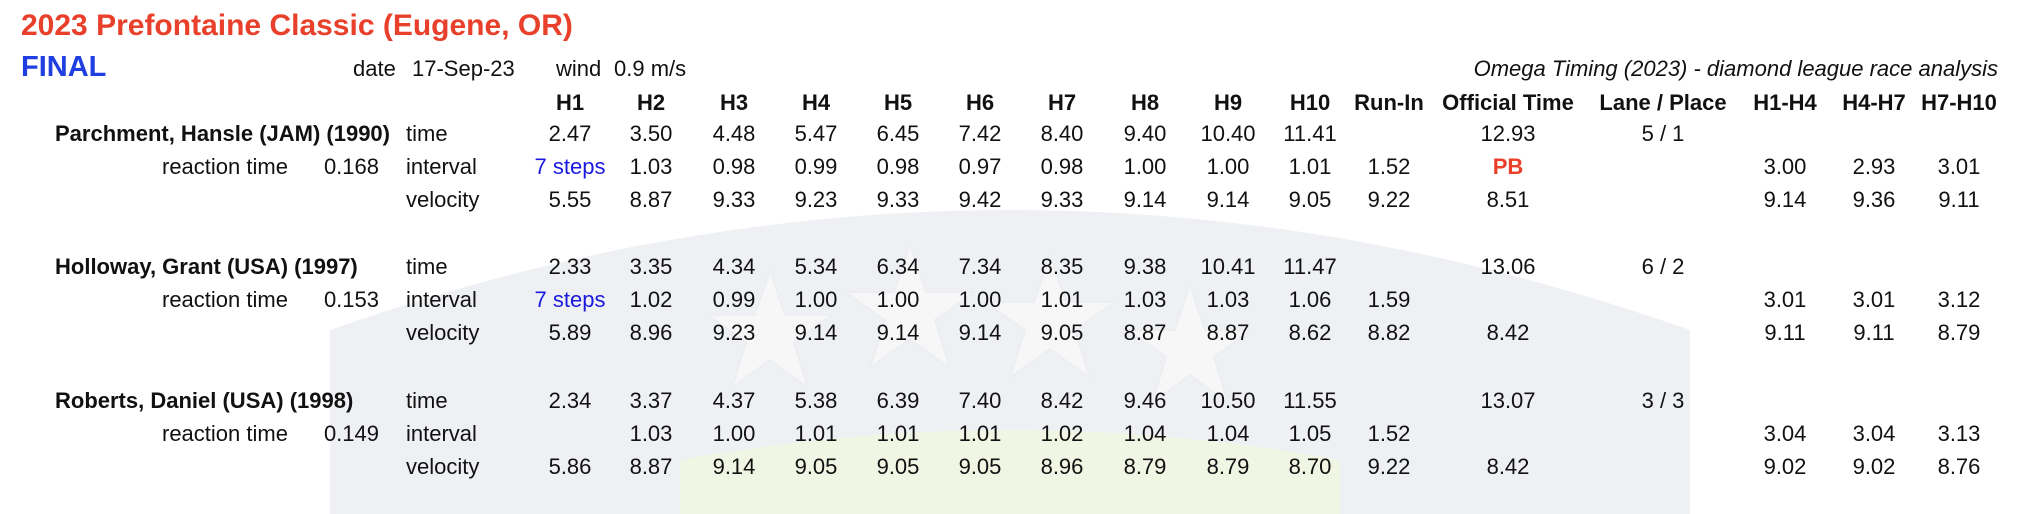 Image resolution: width=2018 pixels, height=514 pixels. What do you see at coordinates (1508, 166) in the screenshot?
I see `personal-best-badge: PB` at bounding box center [1508, 166].